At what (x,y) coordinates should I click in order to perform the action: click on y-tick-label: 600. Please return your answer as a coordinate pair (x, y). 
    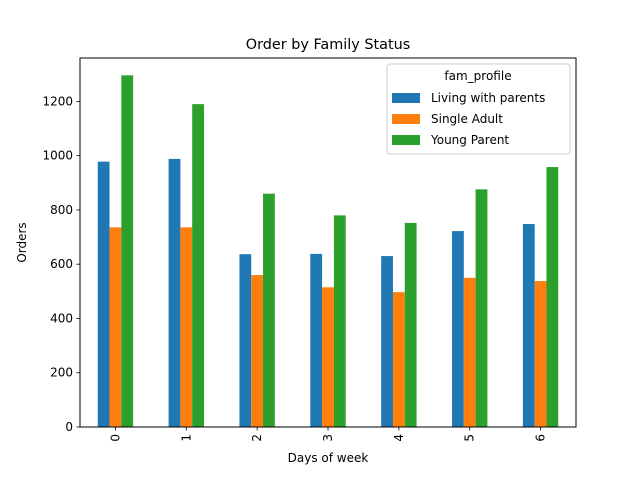
    Looking at the image, I should click on (61, 264).